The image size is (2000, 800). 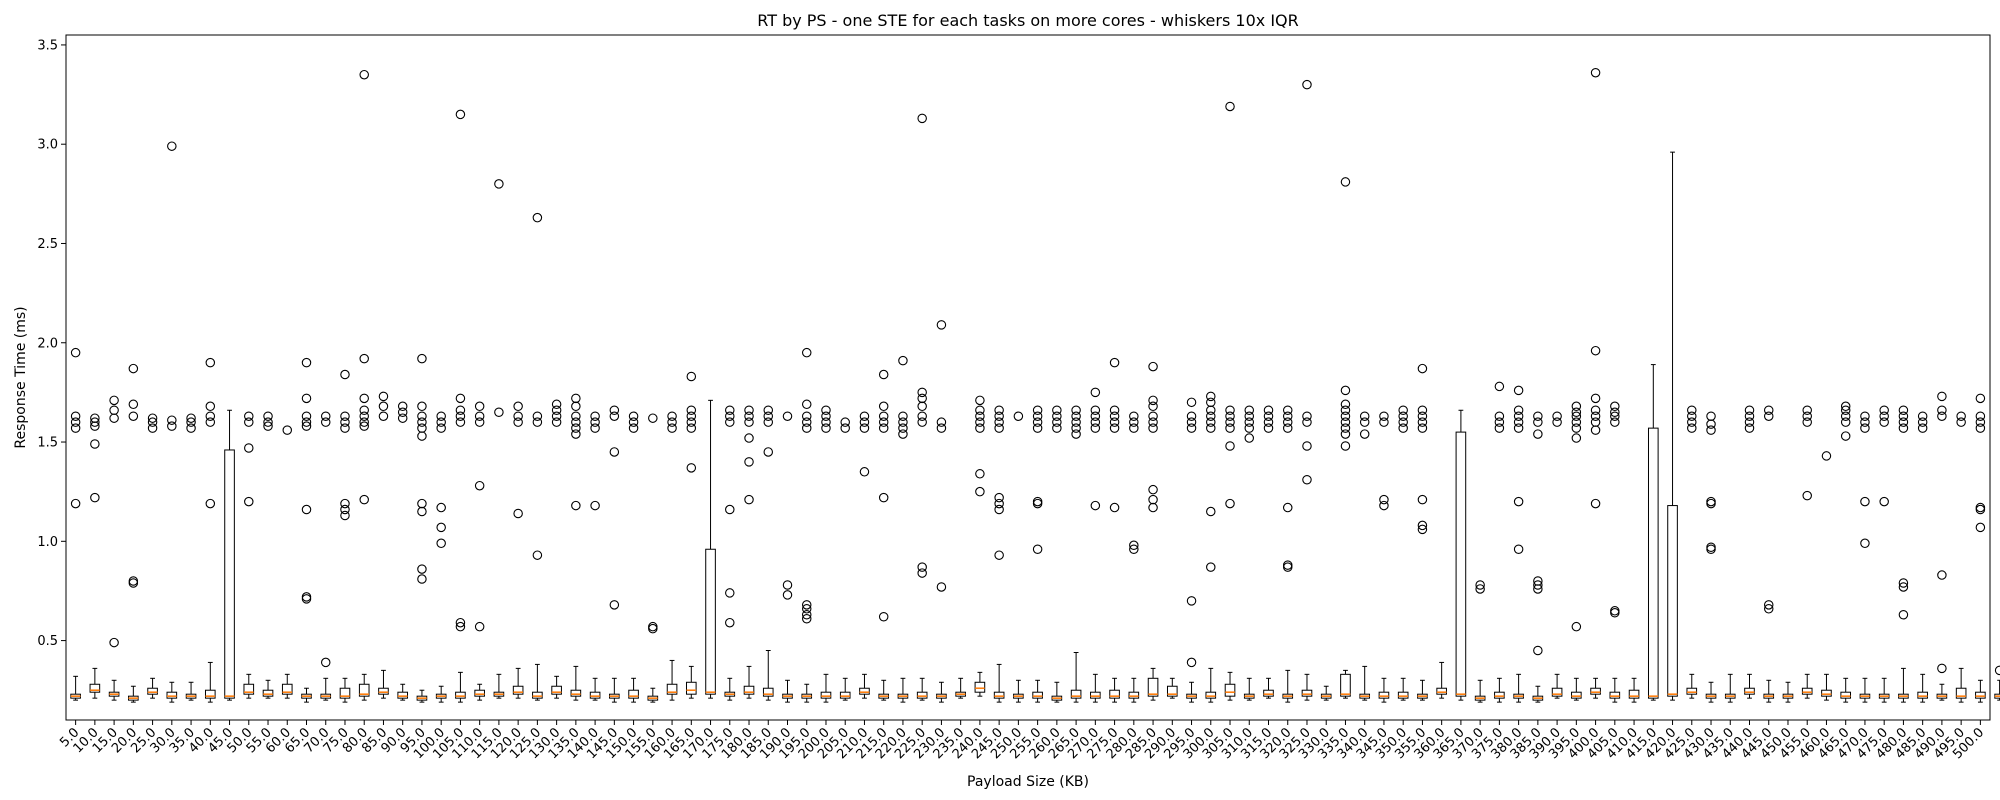 I want to click on y-ticks-layer: 0.5 1.0 1.5 2.0 2.5 3.0 3.5, so click(x=51, y=343).